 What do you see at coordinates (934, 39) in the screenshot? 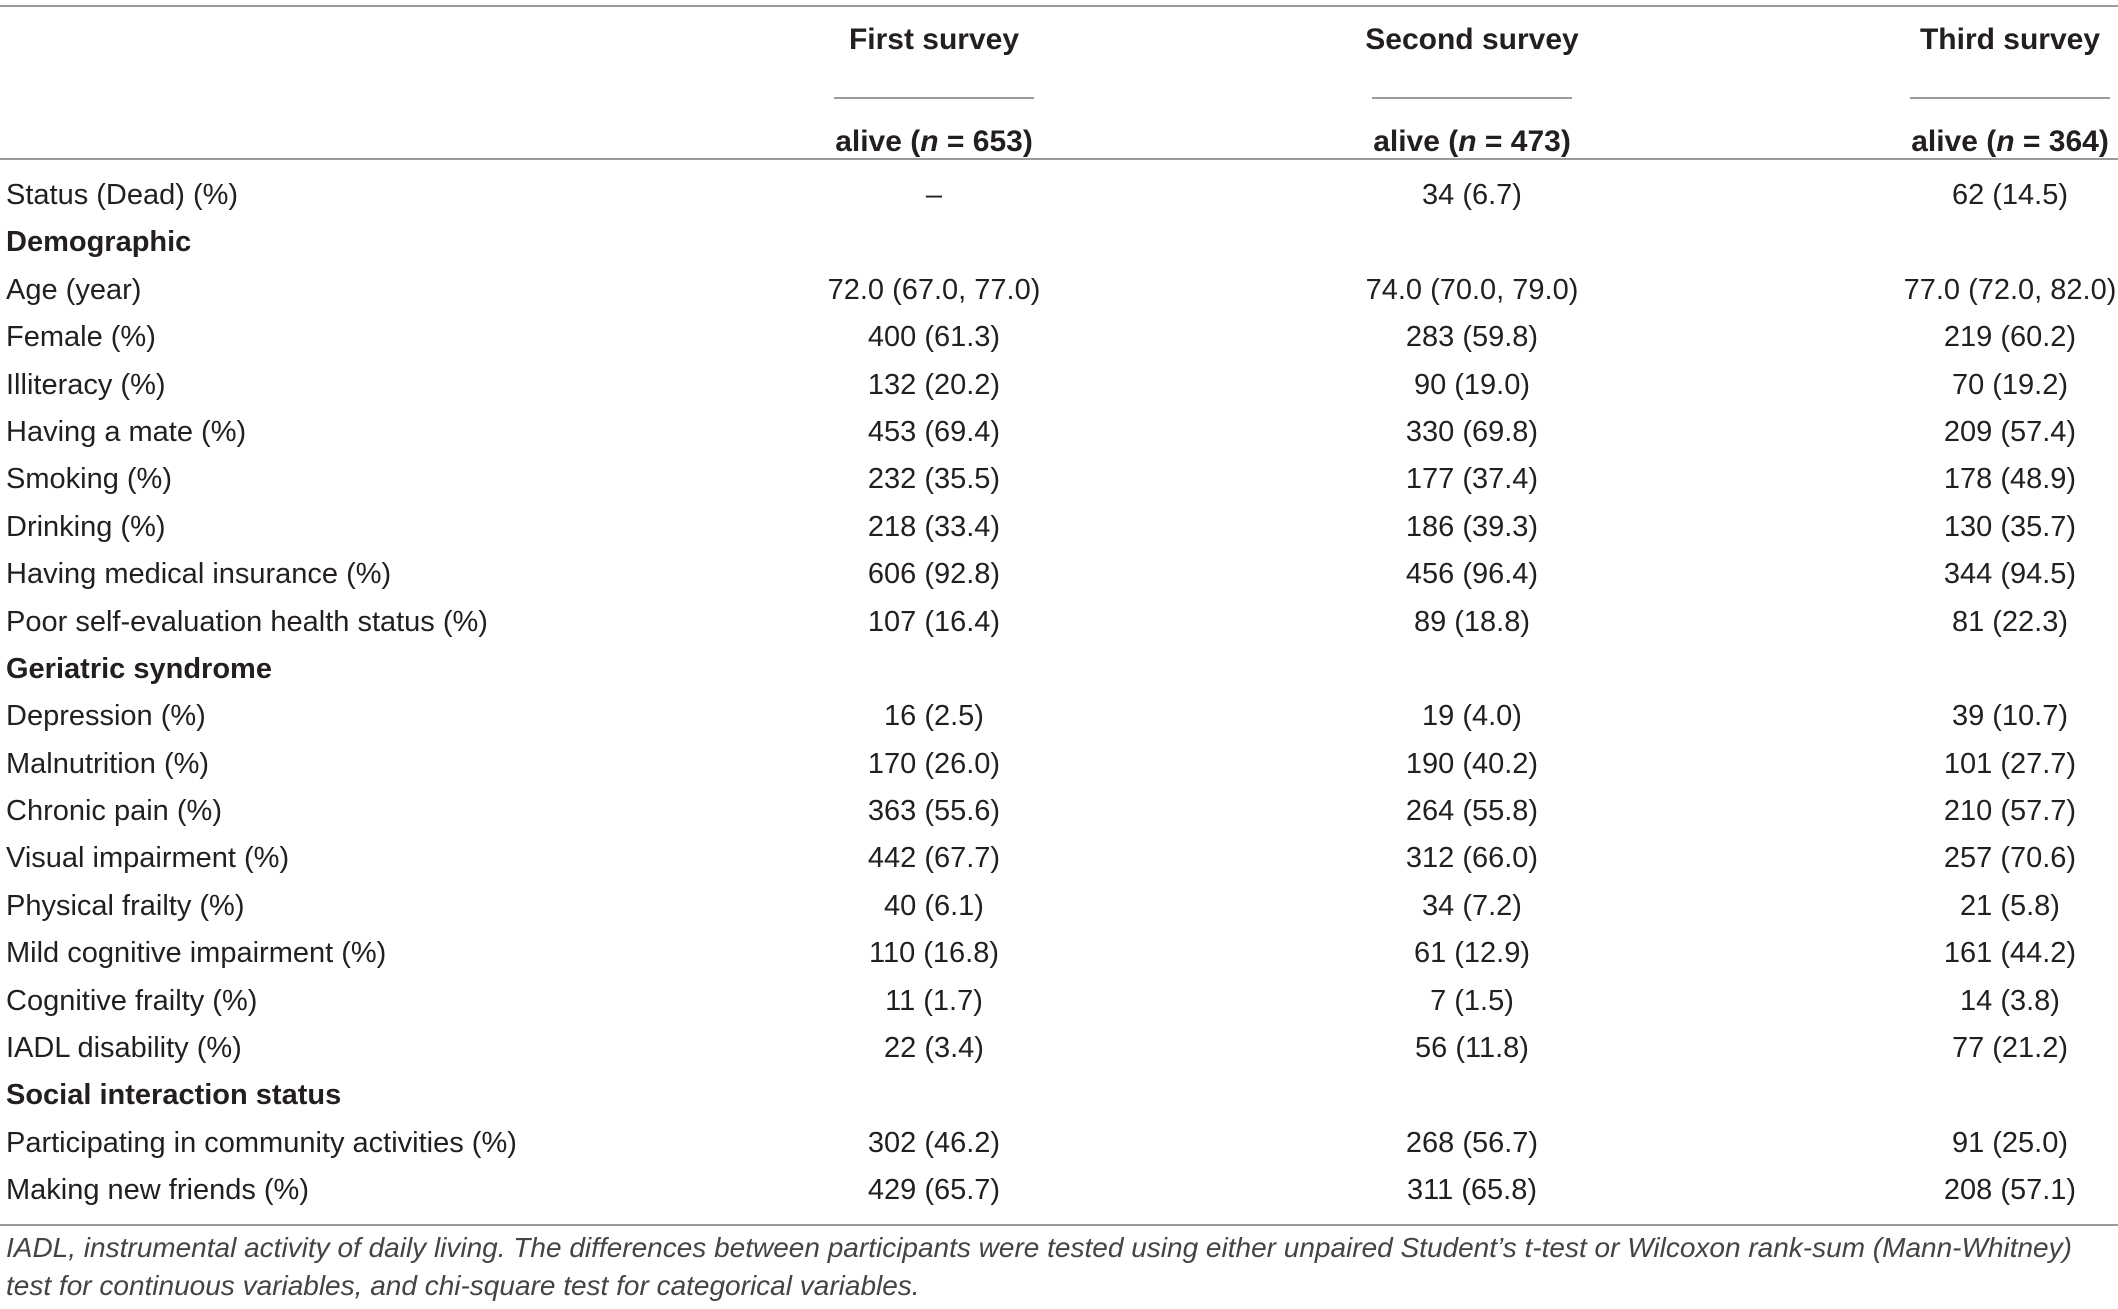
I see `column-header-title: First survey` at bounding box center [934, 39].